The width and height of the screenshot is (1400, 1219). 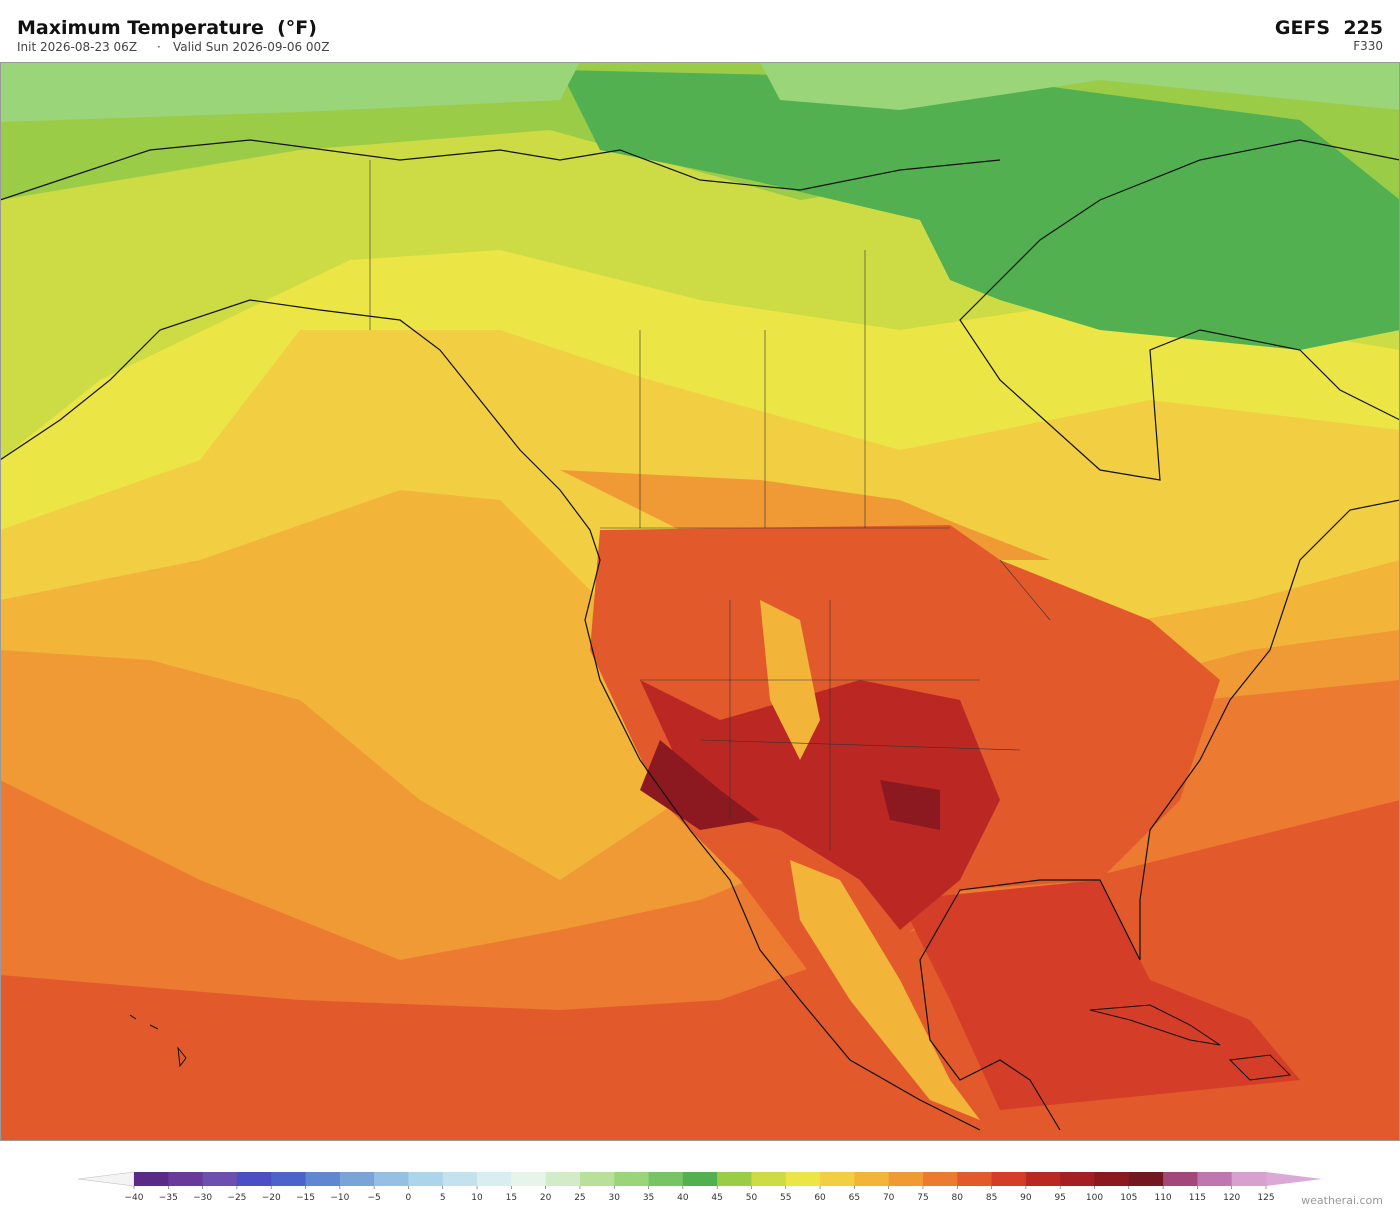 I want to click on init-time: Init 2026-08-23 06Z, so click(x=77, y=47).